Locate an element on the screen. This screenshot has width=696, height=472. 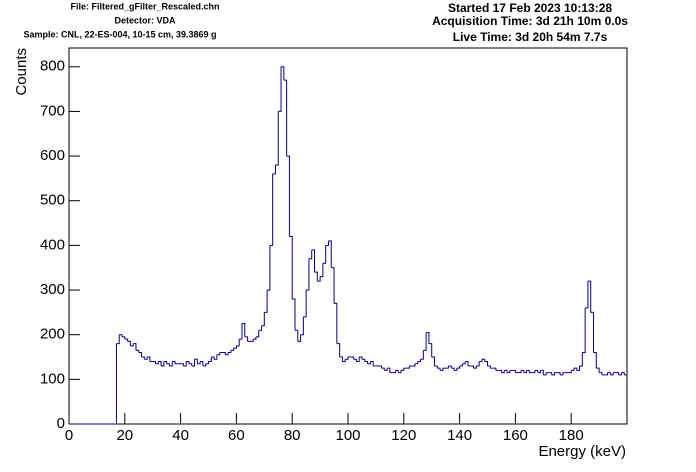
x-tick-label: 100 is located at coordinates (347, 435).